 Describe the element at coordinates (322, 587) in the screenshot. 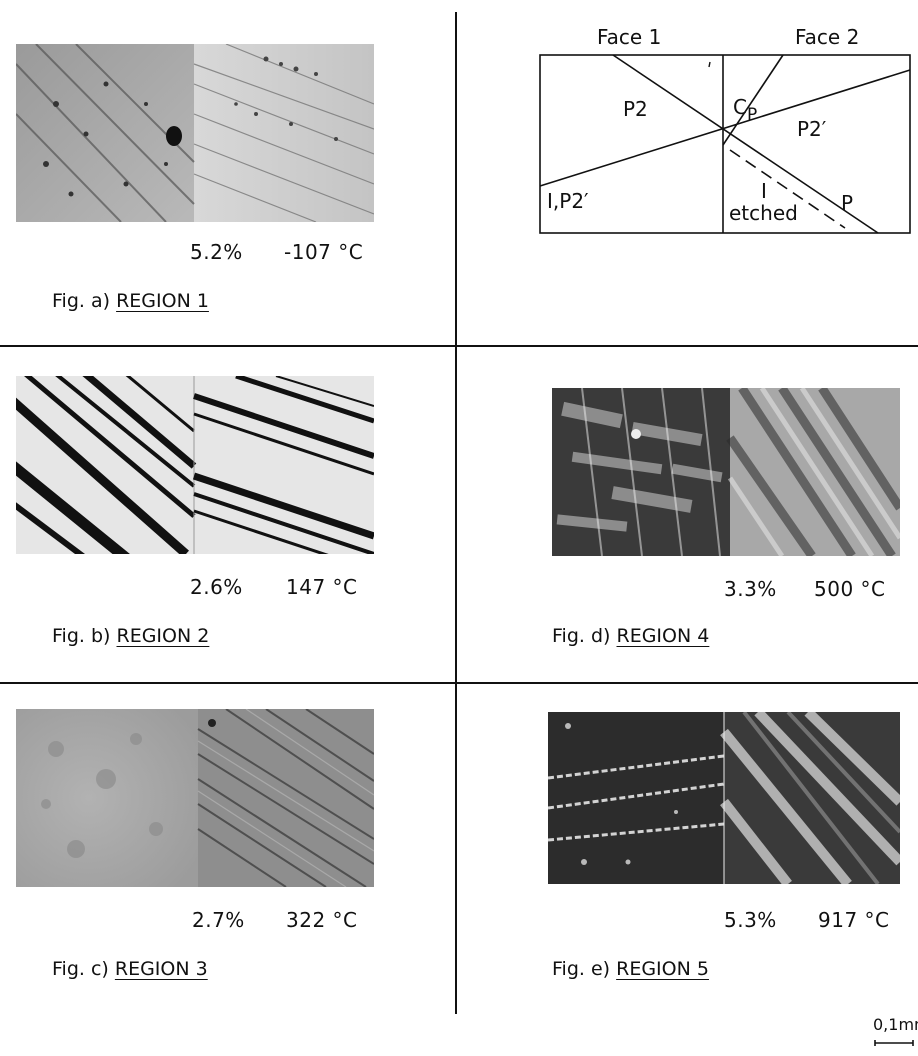

I see `temperature-label-region-2: 147 °C` at that location.